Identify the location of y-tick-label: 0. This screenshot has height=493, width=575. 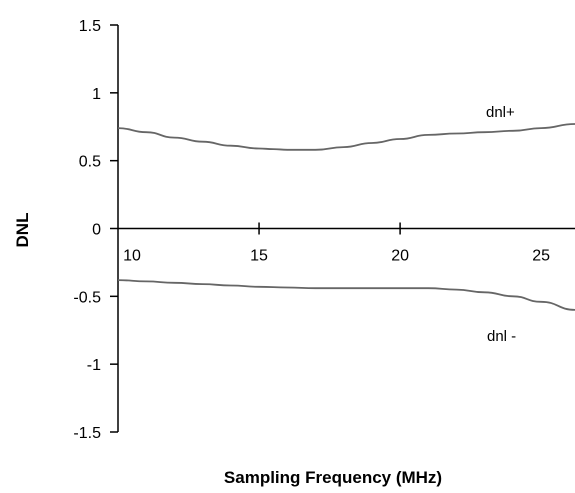
(96, 230).